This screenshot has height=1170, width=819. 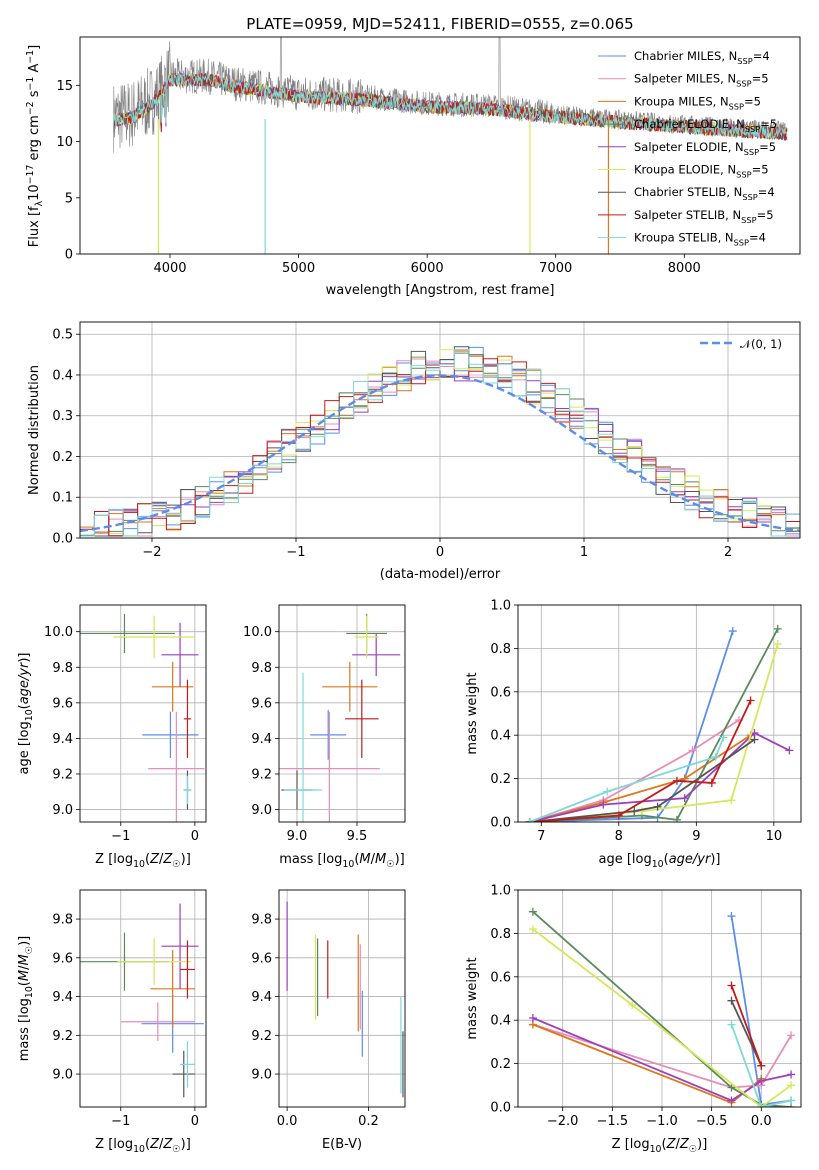 What do you see at coordinates (69, 255) in the screenshot?
I see `y-tick-label: 0` at bounding box center [69, 255].